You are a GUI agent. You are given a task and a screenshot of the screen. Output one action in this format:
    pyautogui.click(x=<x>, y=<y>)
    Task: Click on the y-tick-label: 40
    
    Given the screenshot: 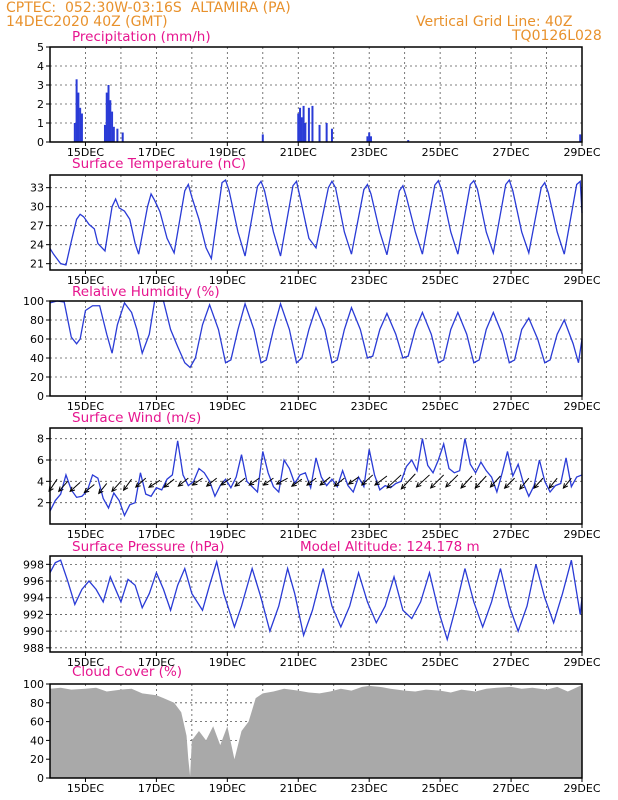 What is the action you would take?
    pyautogui.click(x=37, y=358)
    